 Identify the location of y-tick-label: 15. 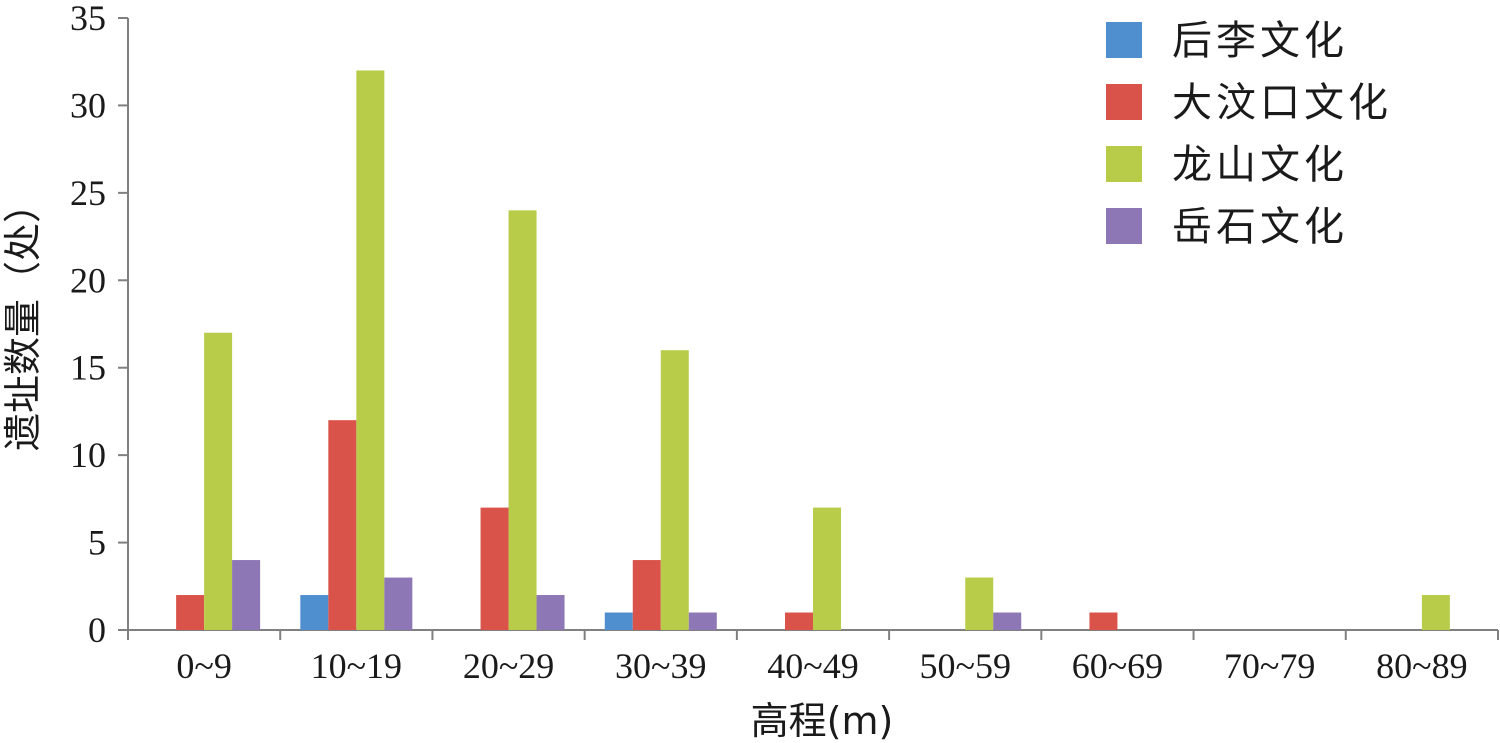
(88, 368).